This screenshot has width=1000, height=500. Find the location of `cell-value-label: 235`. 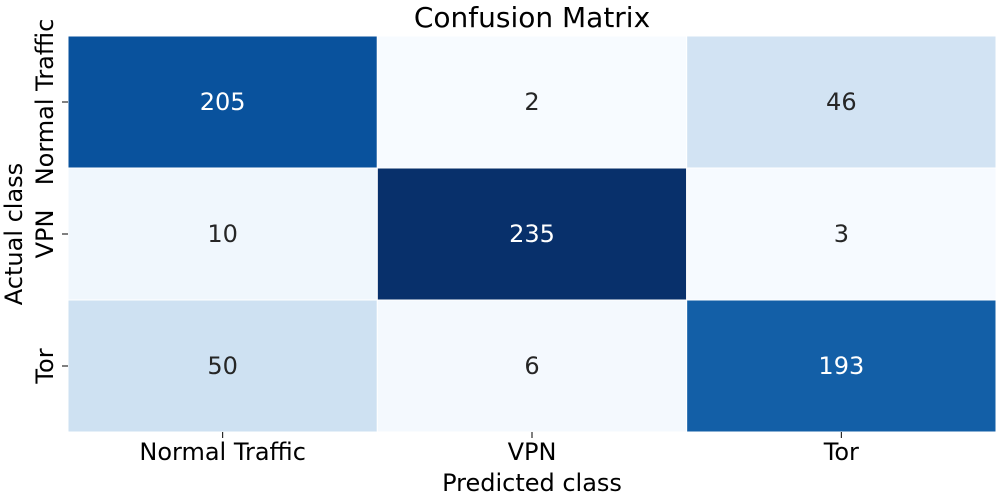

cell-value-label: 235 is located at coordinates (532, 234).